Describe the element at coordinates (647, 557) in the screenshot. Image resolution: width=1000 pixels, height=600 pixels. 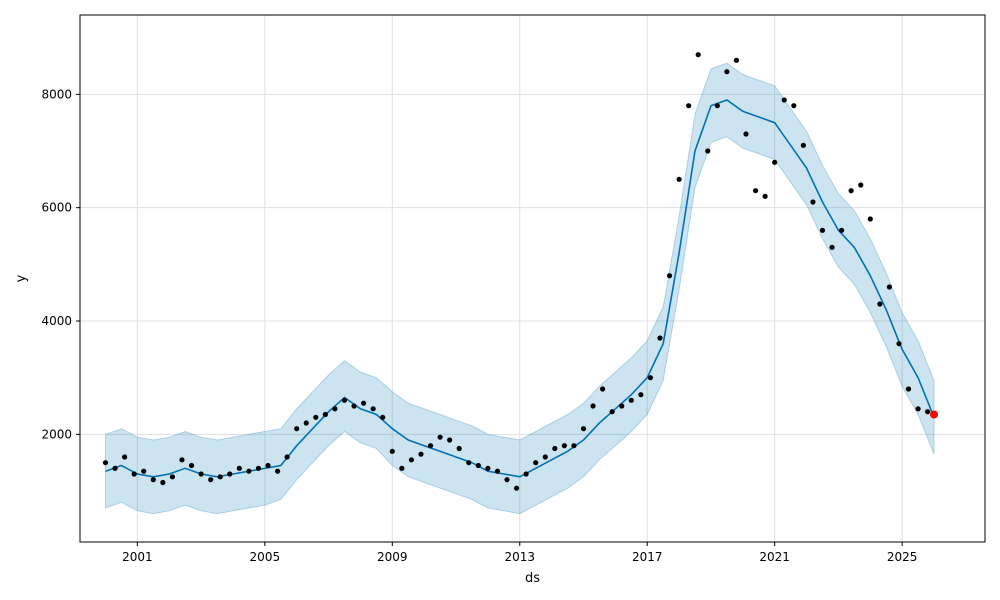
I see `x-tick-label: 2017` at that location.